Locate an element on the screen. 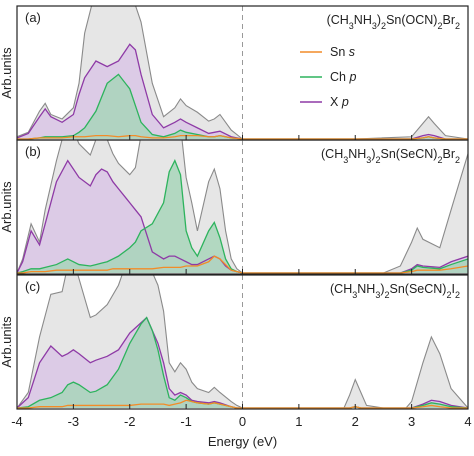 The width and height of the screenshot is (474, 456). compound-formula: (CH3NH3)2Sn(SeCN)2I2 is located at coordinates (395, 291).